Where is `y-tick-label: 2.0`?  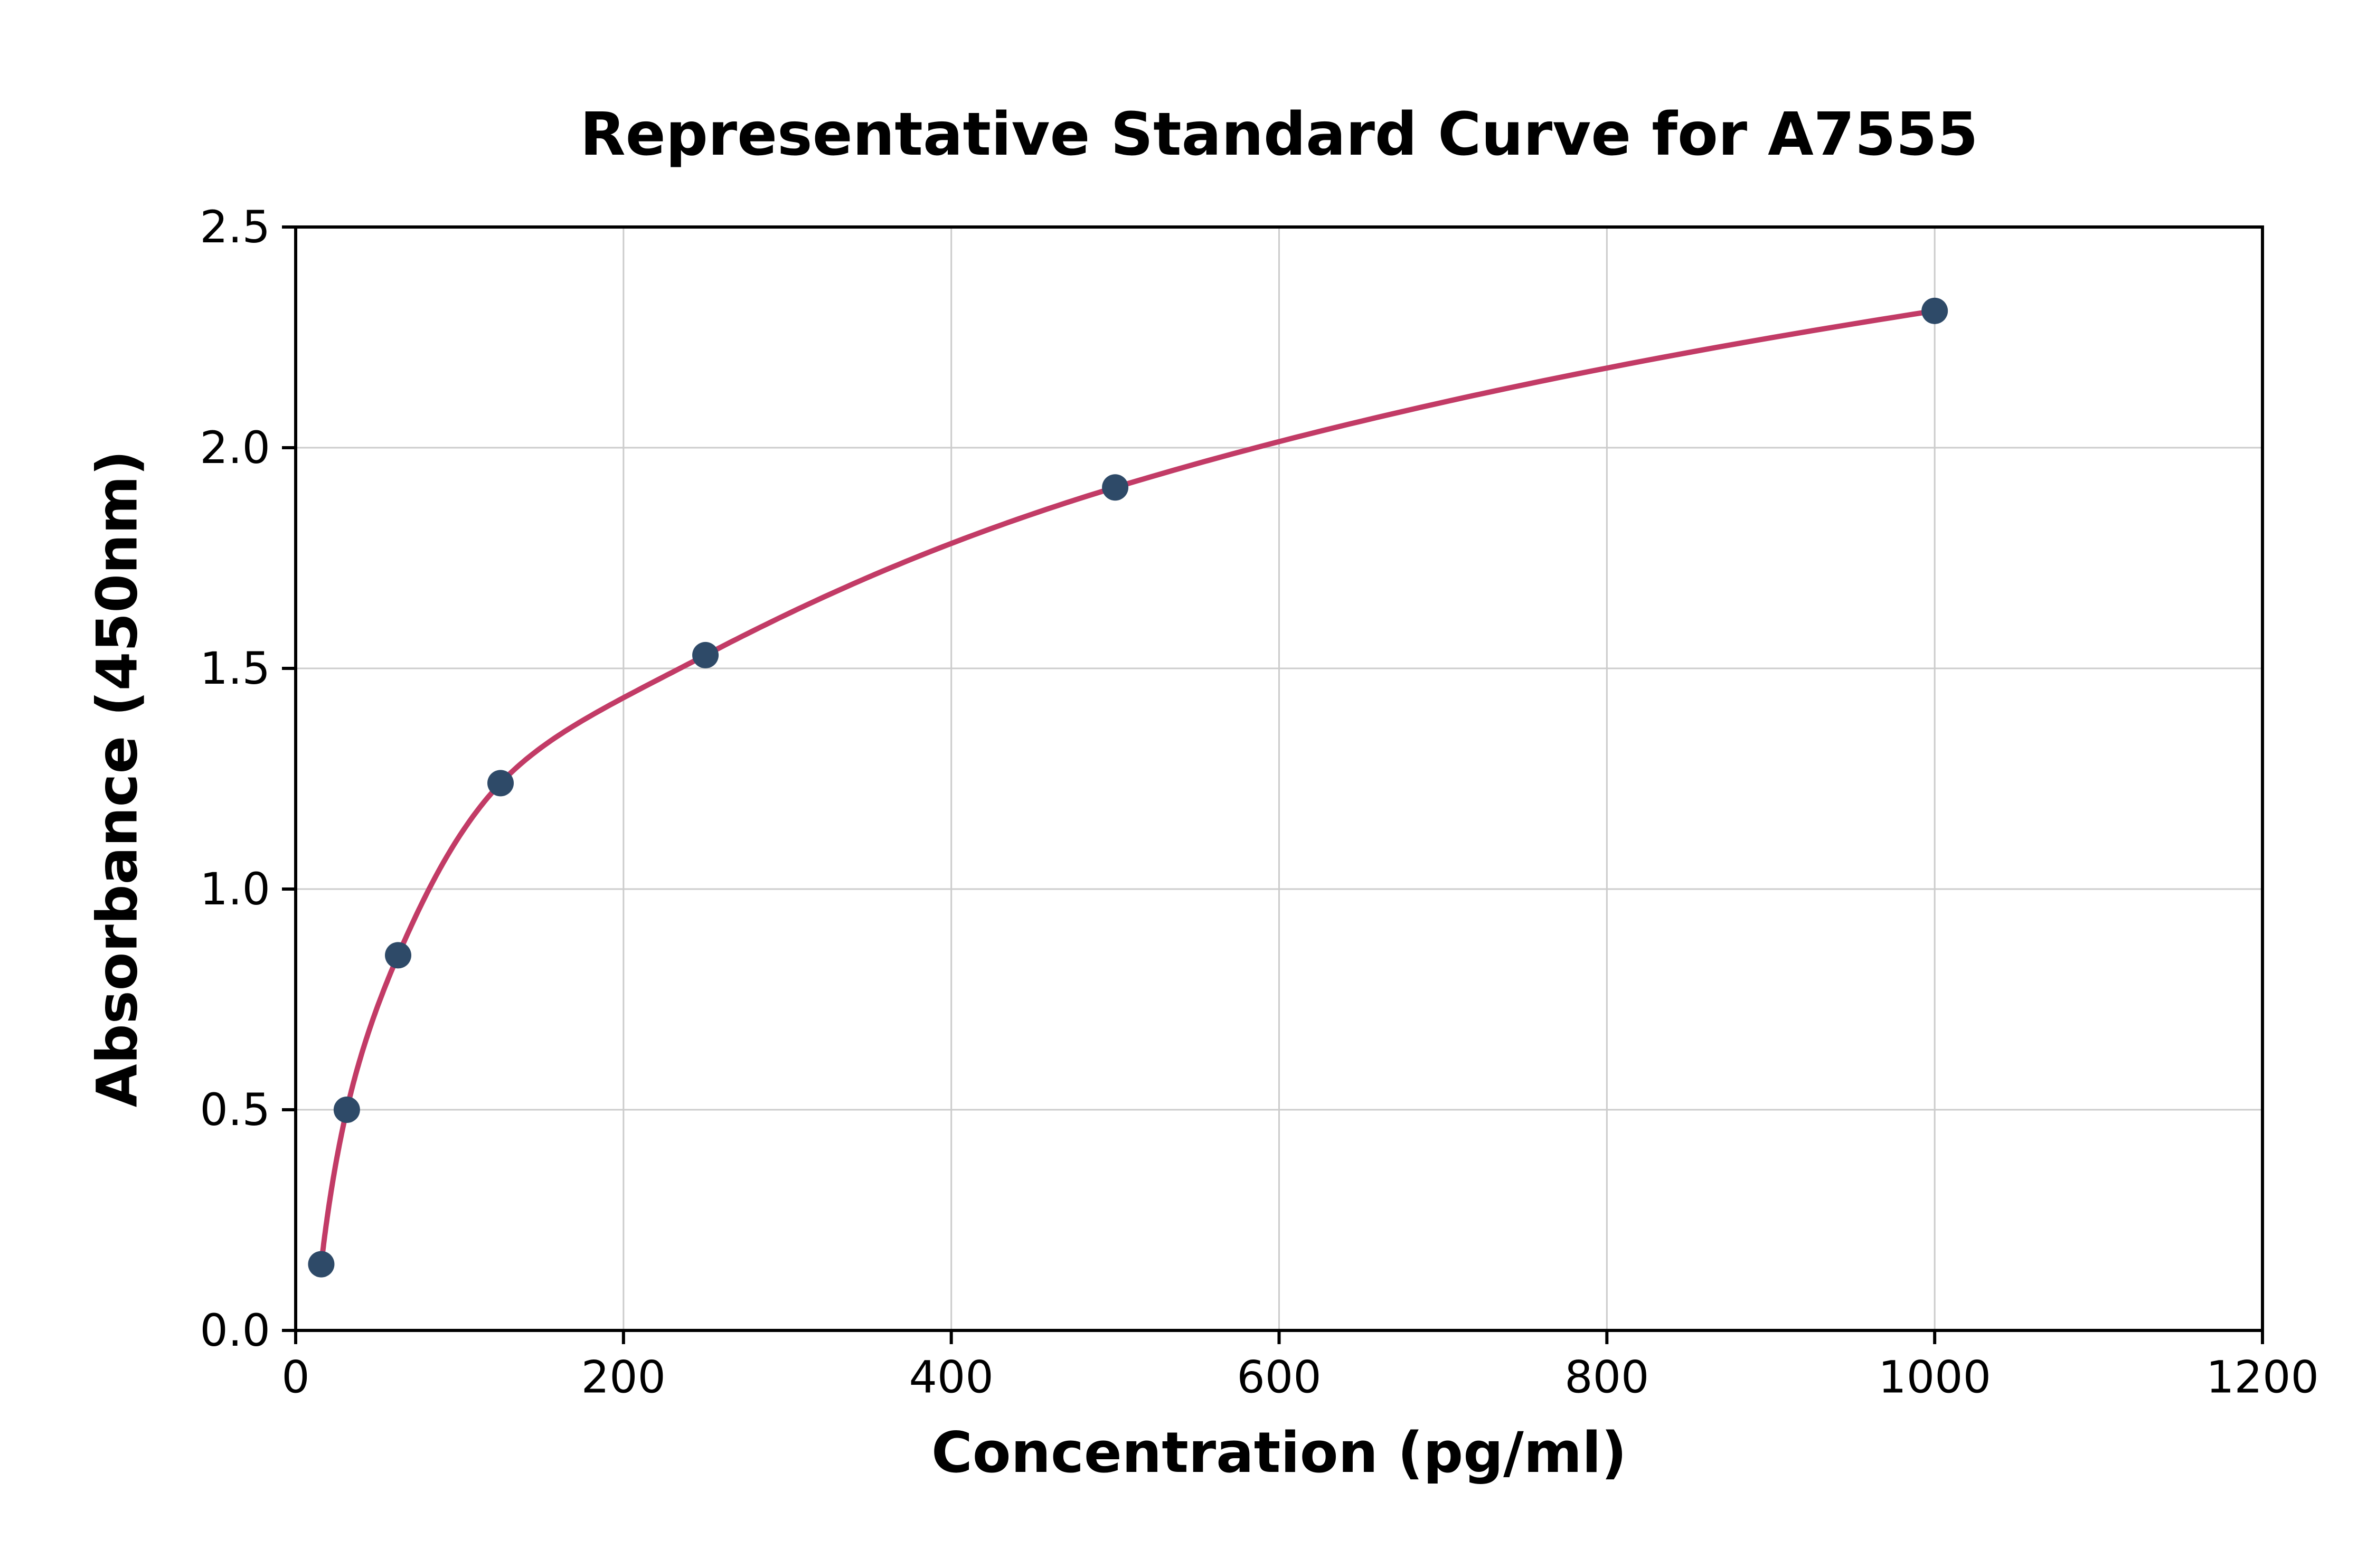 y-tick-label: 2.0 is located at coordinates (235, 448).